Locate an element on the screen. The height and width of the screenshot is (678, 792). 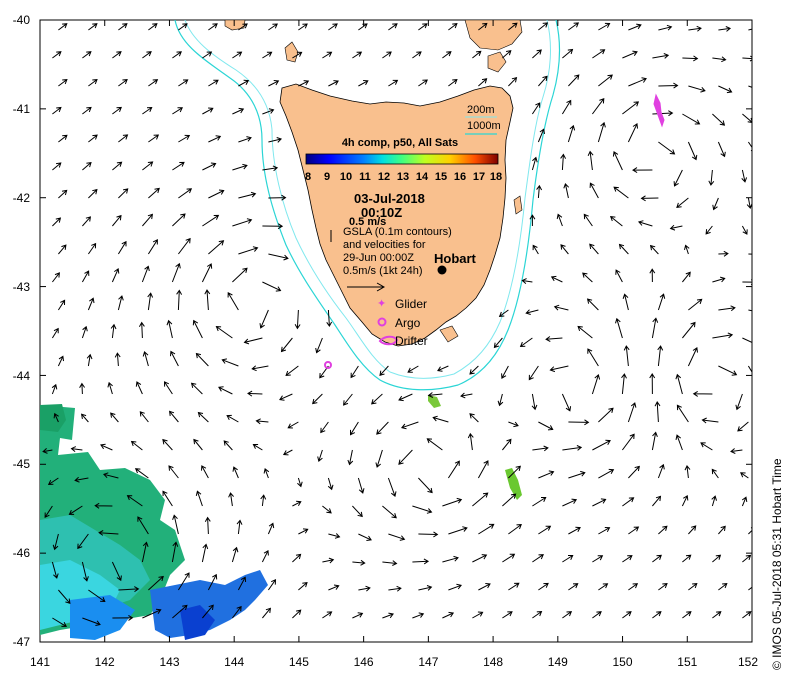
hobart-label: Hobart is located at coordinates (455, 258).